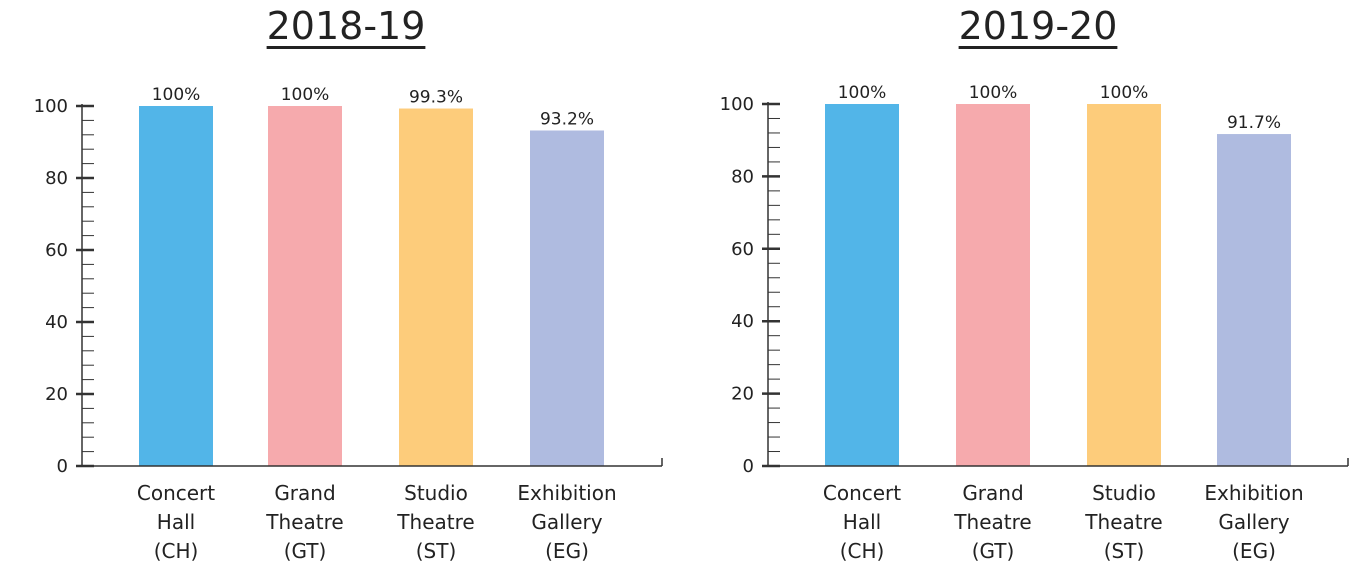  I want to click on chart-title: 2019-20, so click(1038, 26).